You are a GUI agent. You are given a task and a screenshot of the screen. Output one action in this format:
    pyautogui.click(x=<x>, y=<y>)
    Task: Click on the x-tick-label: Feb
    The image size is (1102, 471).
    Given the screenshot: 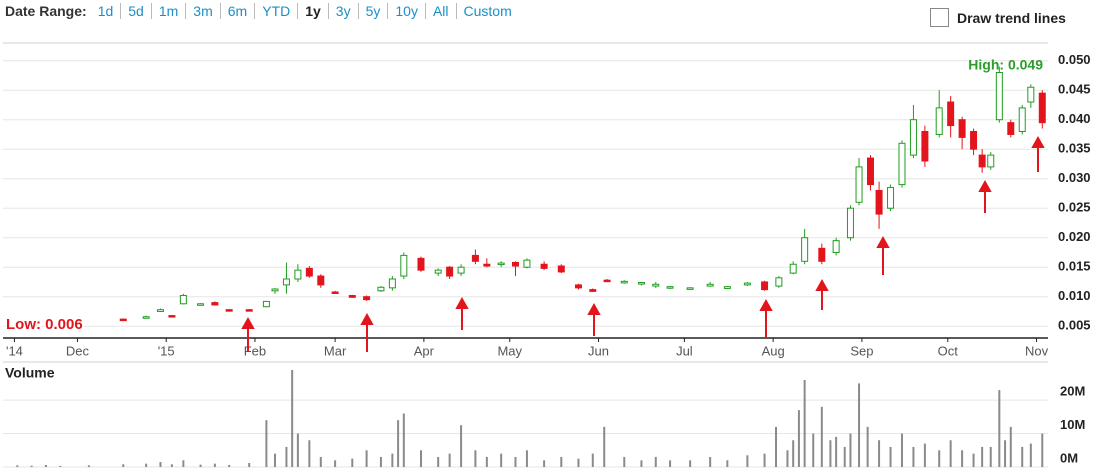 What is the action you would take?
    pyautogui.click(x=255, y=350)
    